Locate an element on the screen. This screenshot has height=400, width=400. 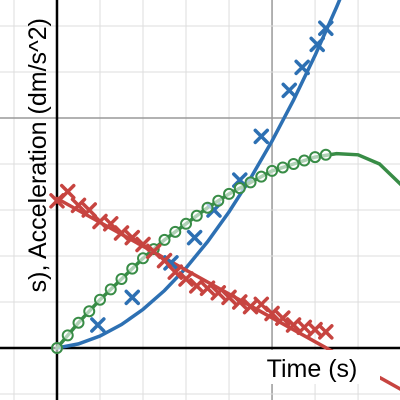
x-axis-label: Time (s) is located at coordinates (312, 369).